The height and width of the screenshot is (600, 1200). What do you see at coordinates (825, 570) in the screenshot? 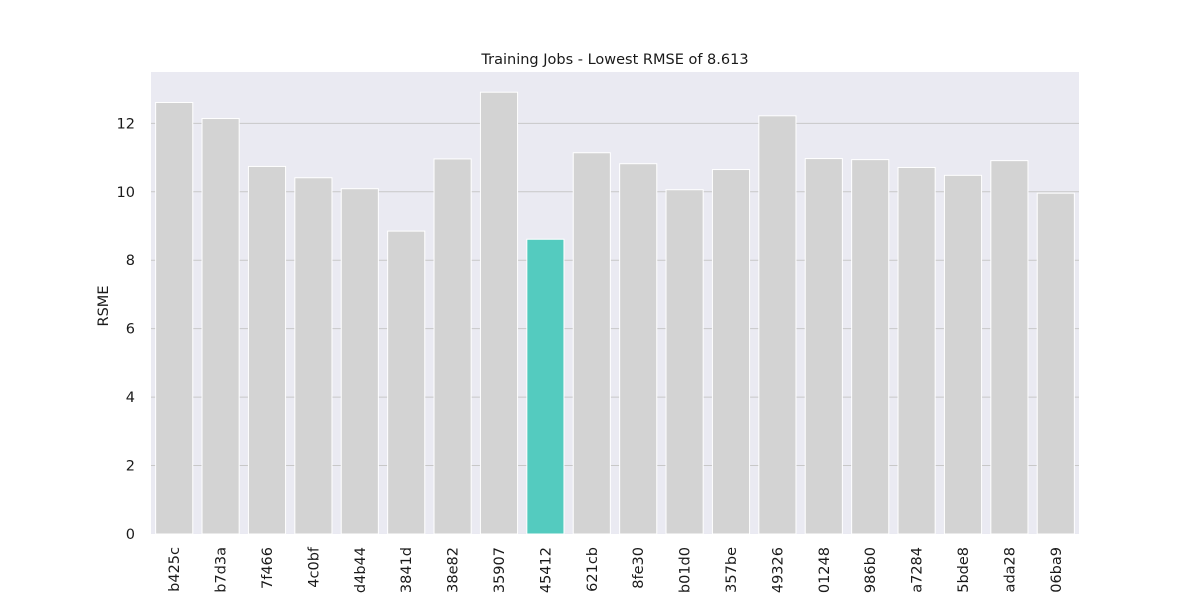
I see `x-tick-label: 01248` at bounding box center [825, 570].